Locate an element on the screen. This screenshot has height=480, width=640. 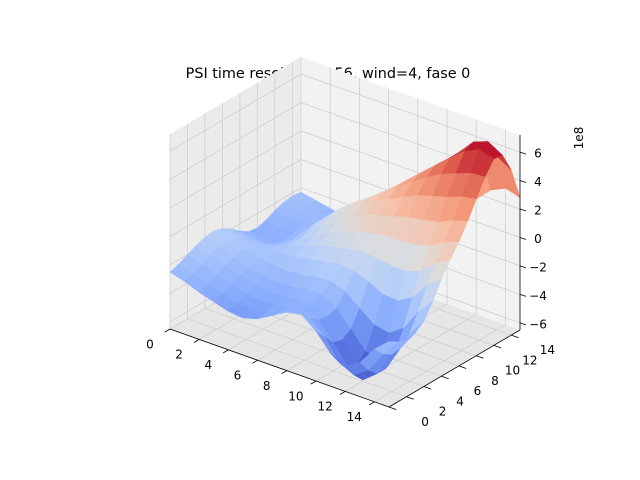
x-axis-line is located at coordinates (279, 368).